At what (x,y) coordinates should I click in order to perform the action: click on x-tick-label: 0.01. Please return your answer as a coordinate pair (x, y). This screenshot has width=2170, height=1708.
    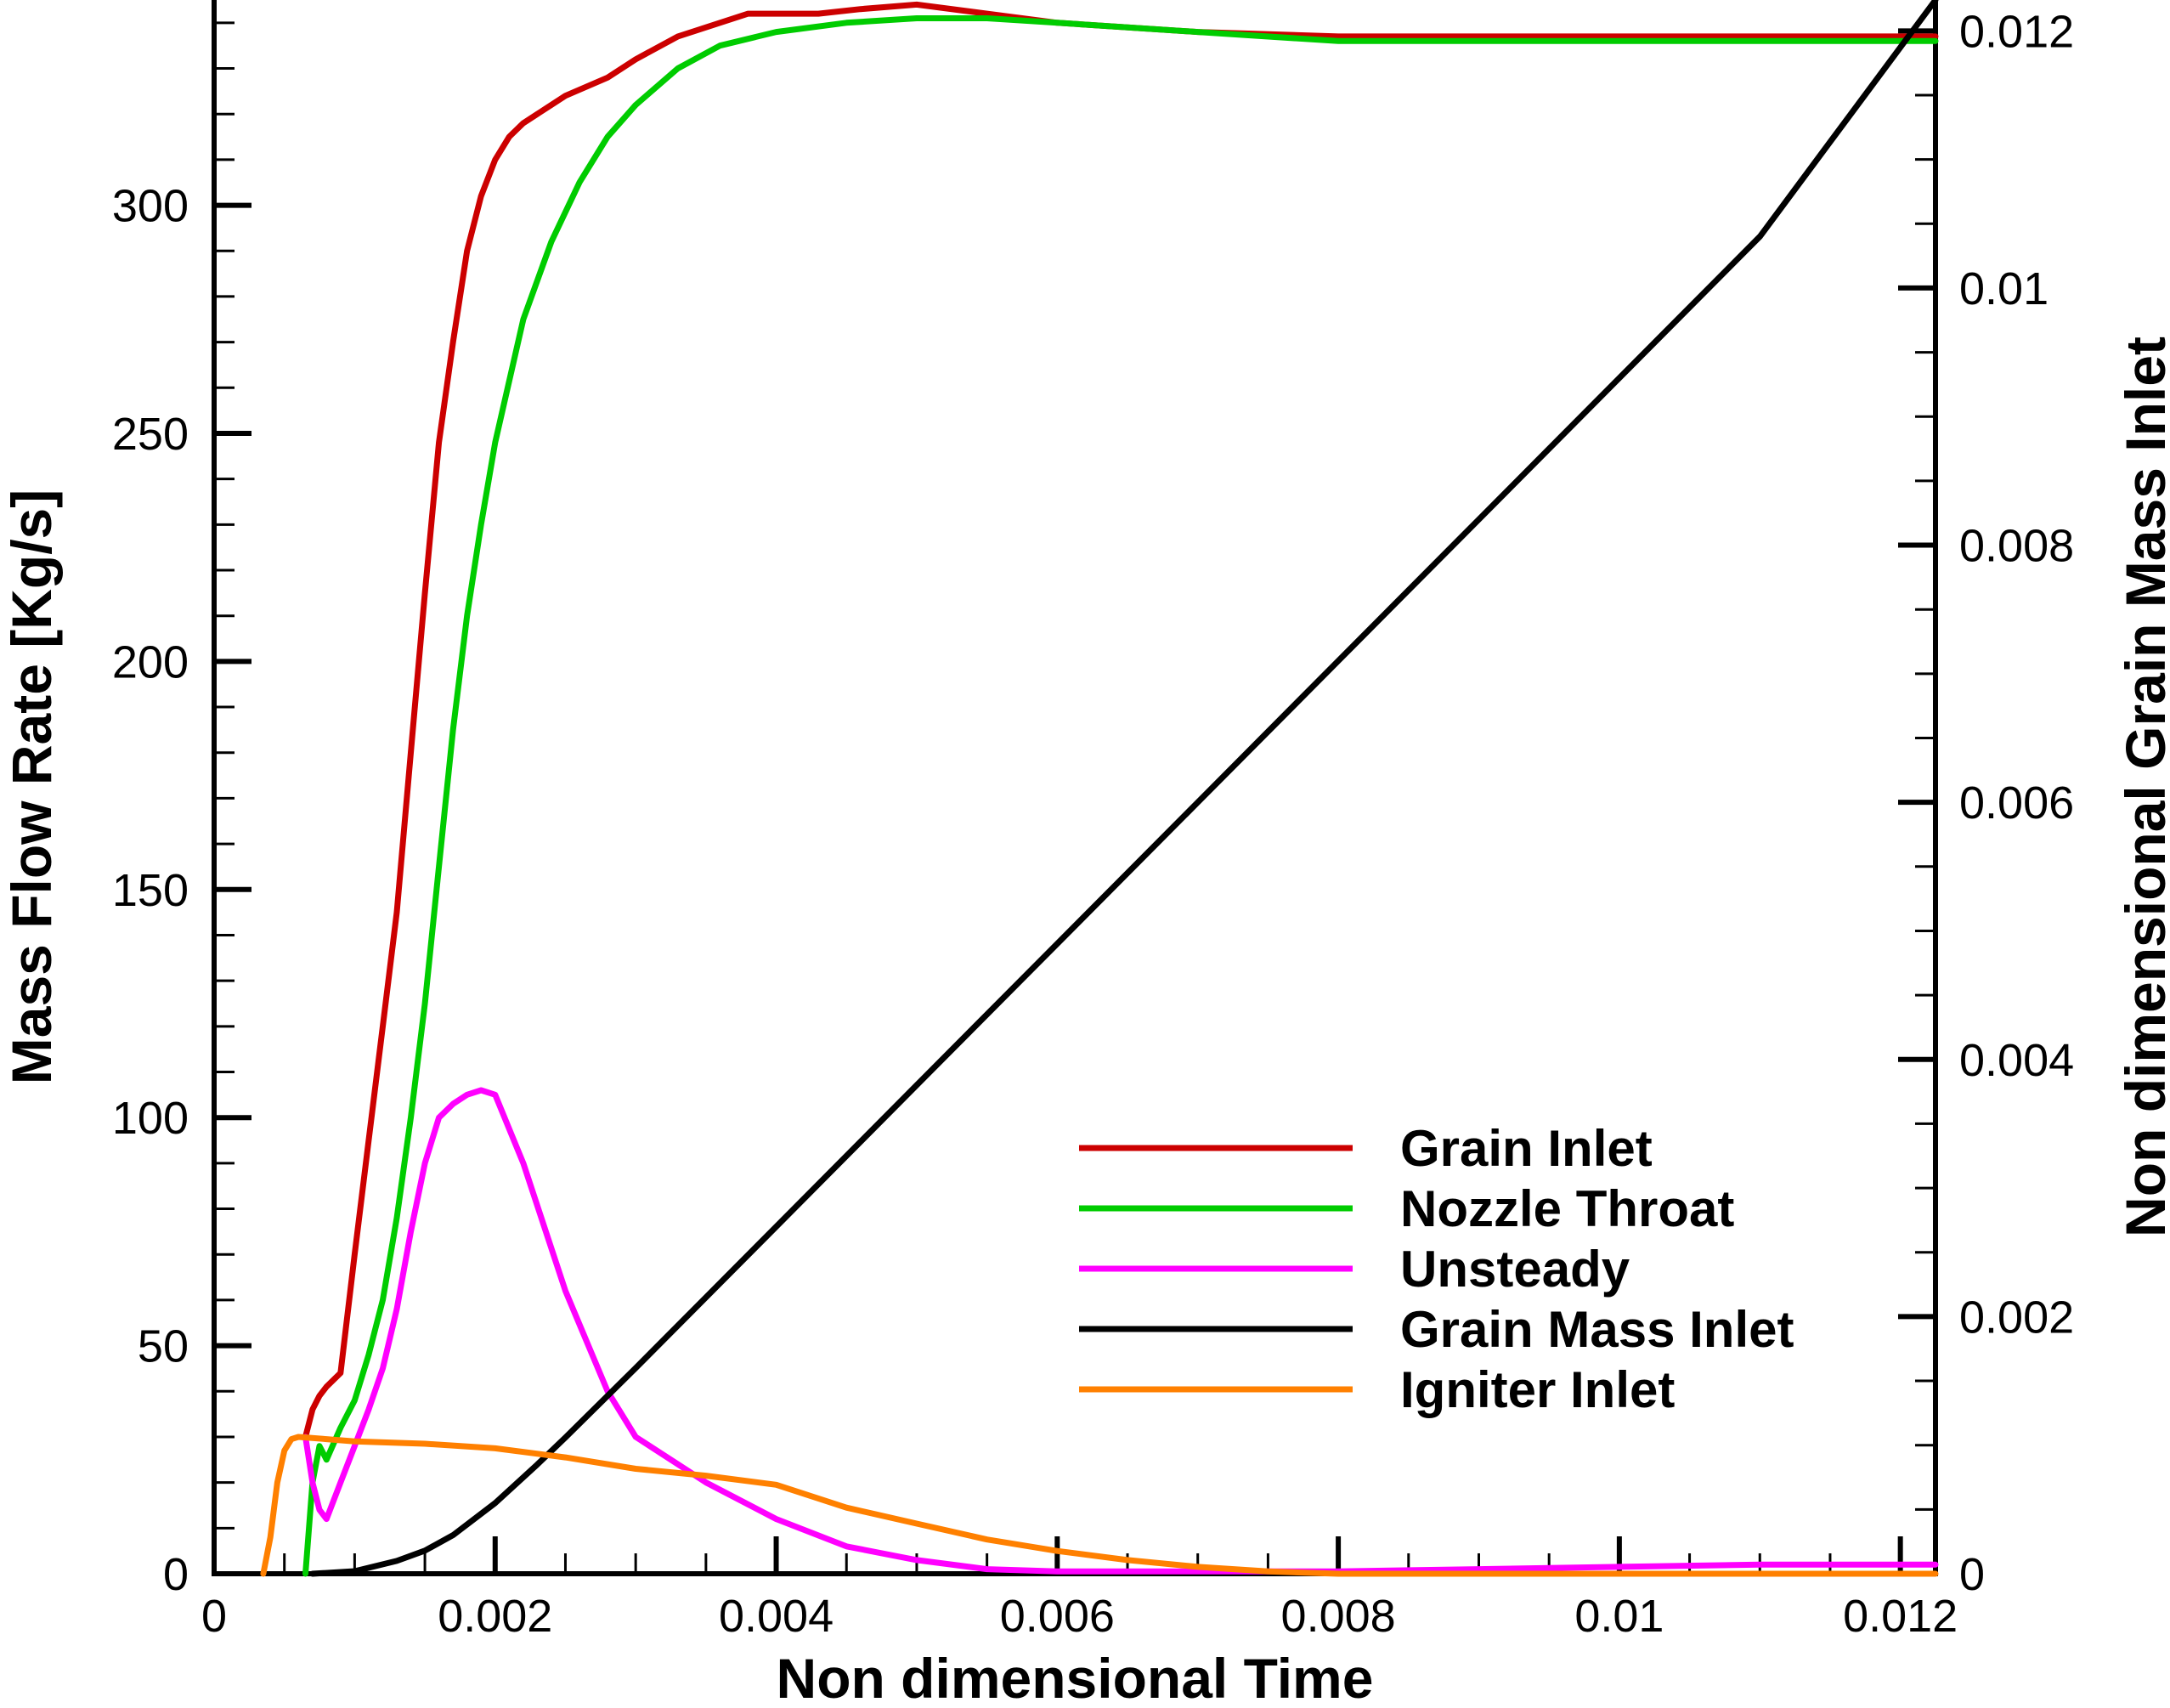
    Looking at the image, I should click on (1619, 1617).